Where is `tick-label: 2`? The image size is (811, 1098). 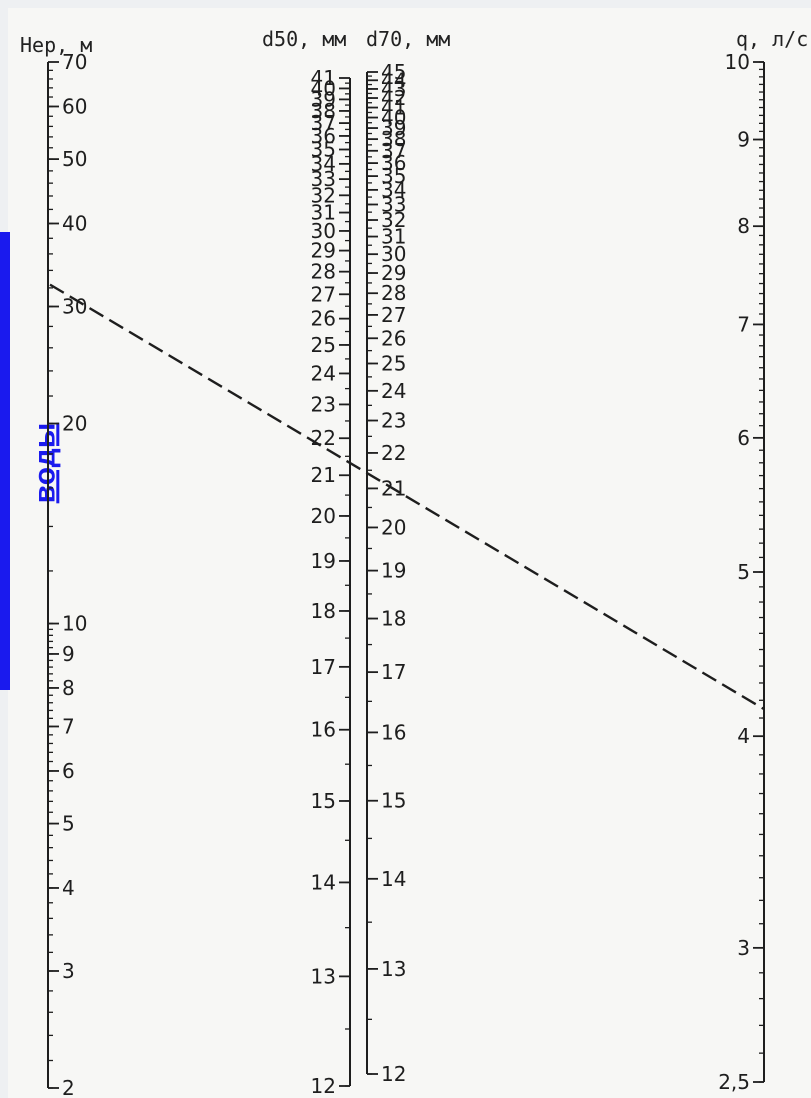 tick-label: 2 is located at coordinates (68, 1087).